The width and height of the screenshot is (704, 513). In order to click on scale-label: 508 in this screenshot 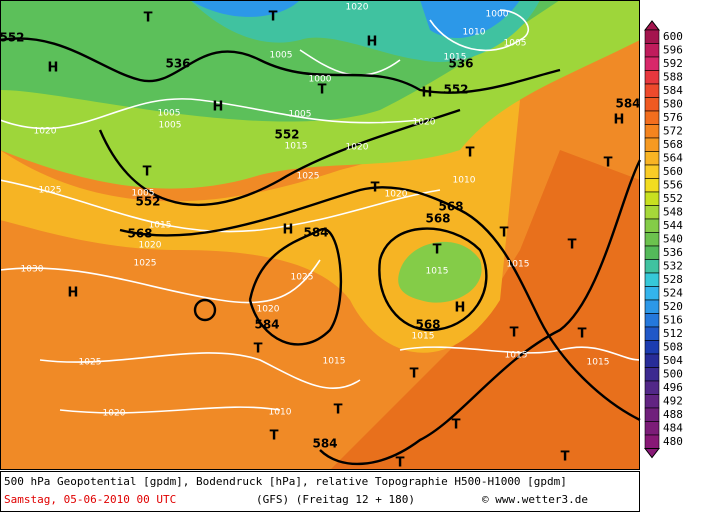, I will do `click(673, 346)`.